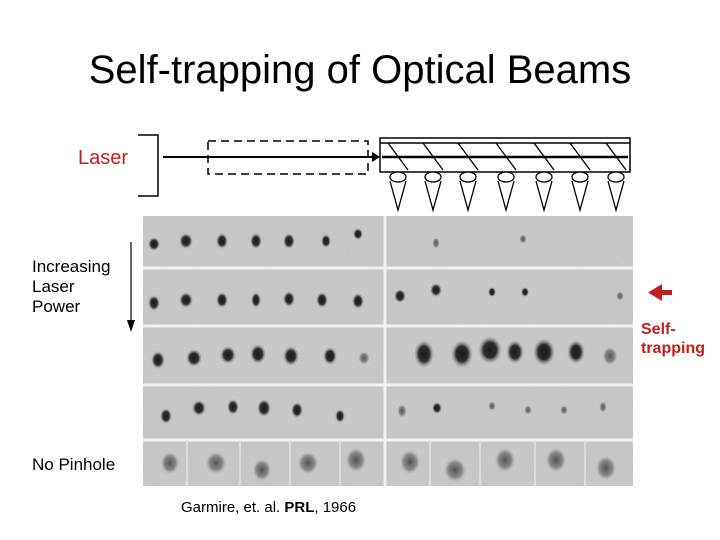  What do you see at coordinates (74, 464) in the screenshot?
I see `no-pinhole-label: No Pinhole` at bounding box center [74, 464].